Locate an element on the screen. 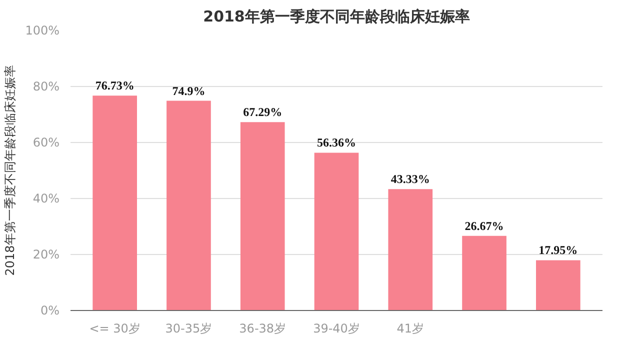  x-tick-label: 30-35岁 is located at coordinates (188, 329).